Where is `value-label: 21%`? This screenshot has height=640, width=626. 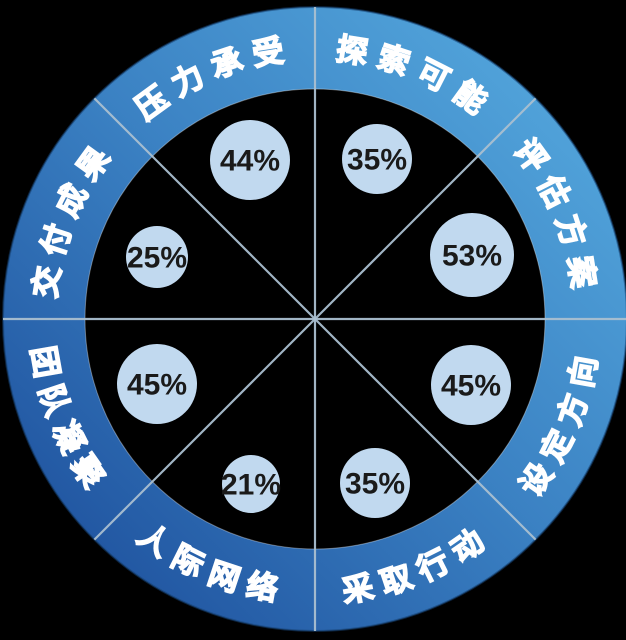 value-label: 21% is located at coordinates (251, 485).